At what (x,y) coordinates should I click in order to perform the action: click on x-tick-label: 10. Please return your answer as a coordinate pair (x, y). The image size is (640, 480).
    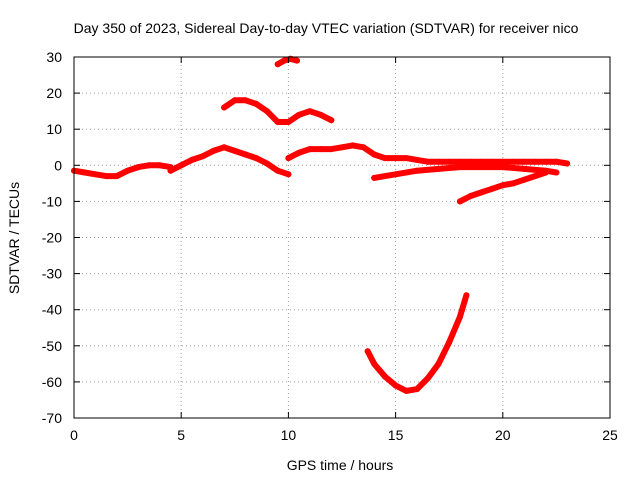
    Looking at the image, I should click on (289, 435).